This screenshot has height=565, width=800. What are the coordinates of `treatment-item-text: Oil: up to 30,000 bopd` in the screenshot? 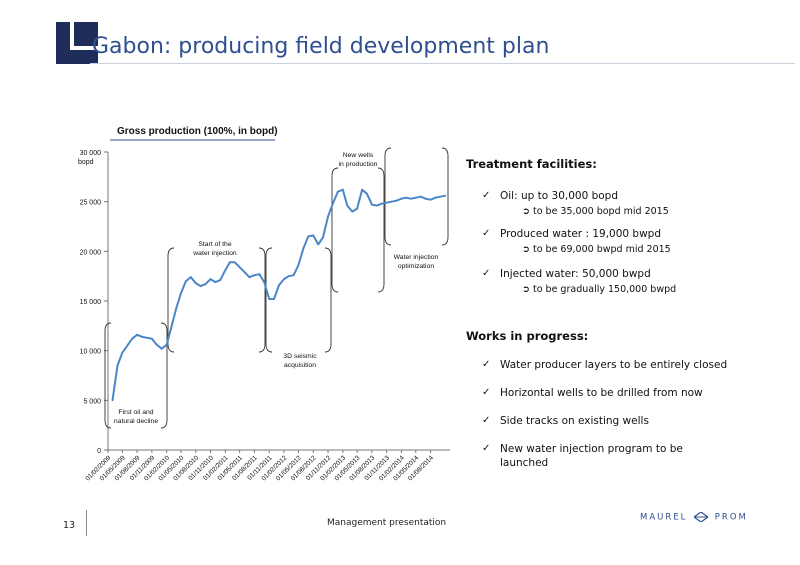 It's located at (559, 196).